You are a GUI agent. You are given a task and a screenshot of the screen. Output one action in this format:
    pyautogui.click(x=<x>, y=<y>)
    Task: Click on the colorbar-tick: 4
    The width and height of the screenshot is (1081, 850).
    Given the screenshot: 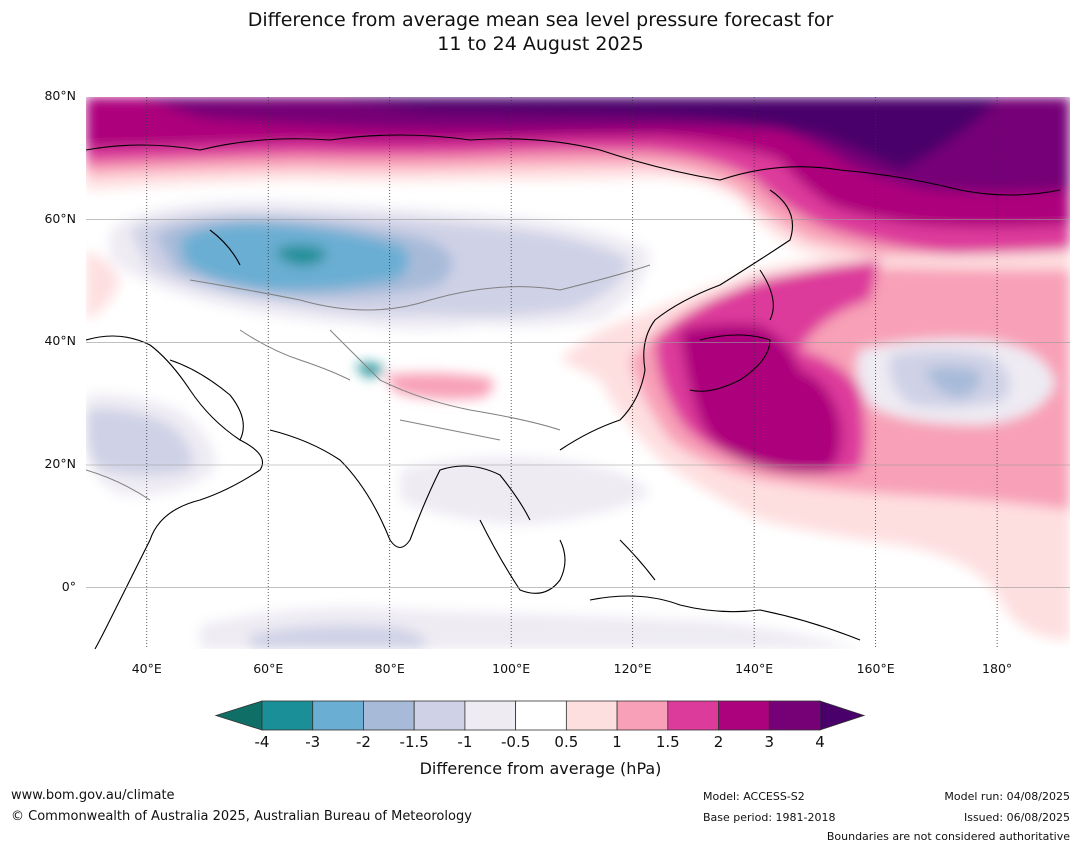 What is the action you would take?
    pyautogui.click(x=820, y=742)
    